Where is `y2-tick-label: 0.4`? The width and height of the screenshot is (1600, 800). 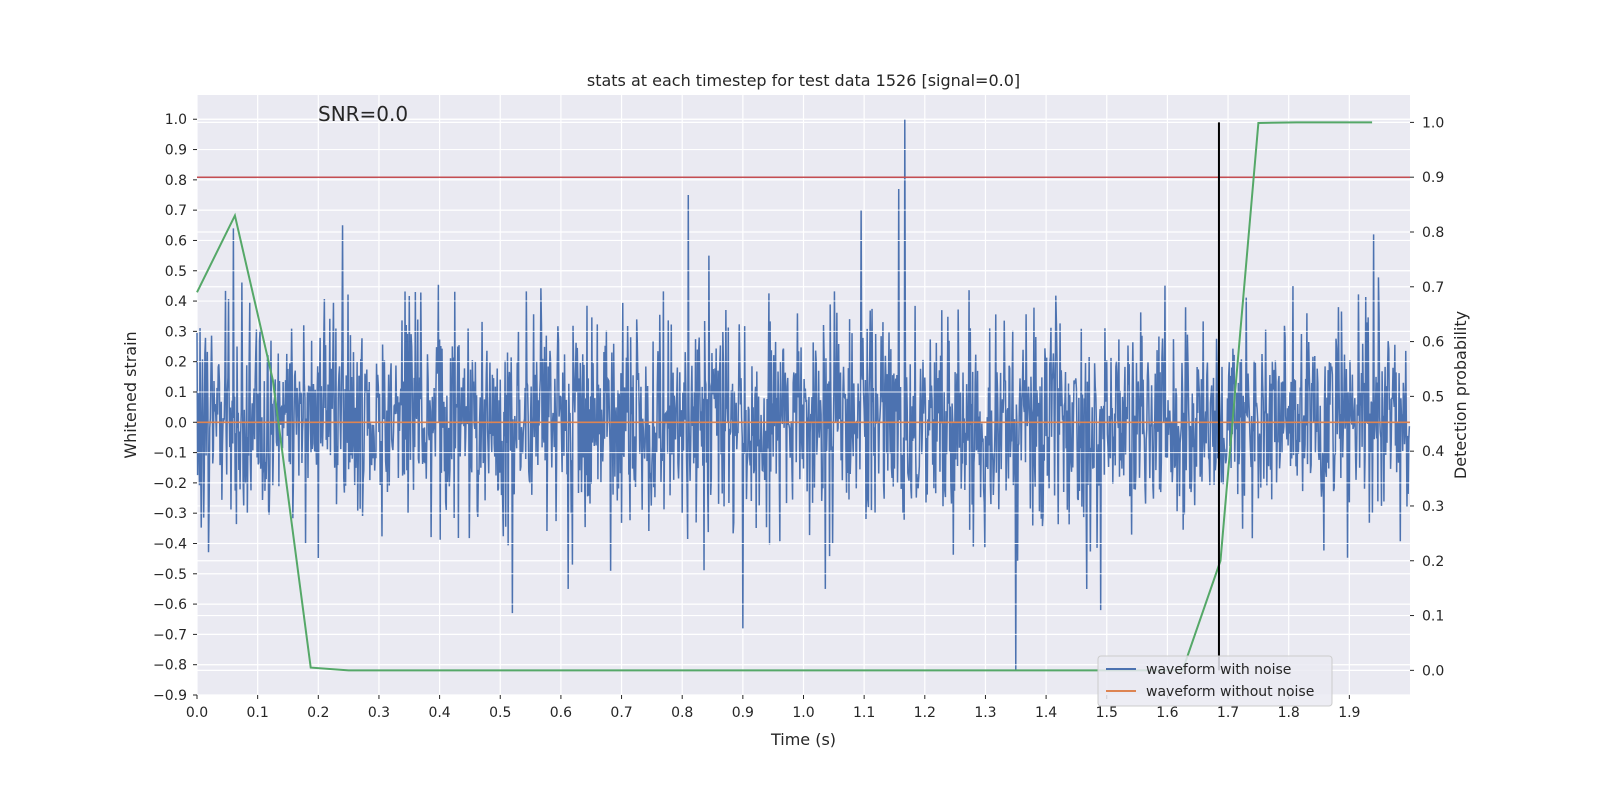
y2-tick-label: 0.4 is located at coordinates (1433, 452).